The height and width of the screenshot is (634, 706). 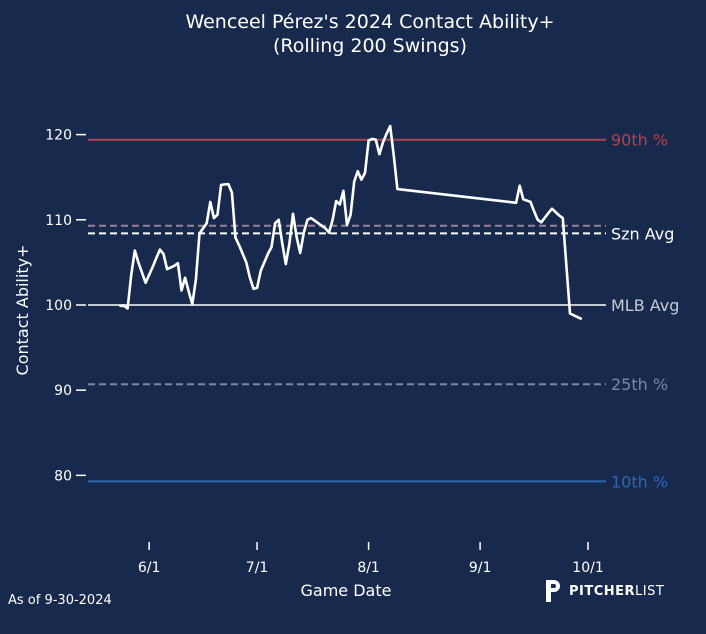 What do you see at coordinates (58, 136) in the screenshot?
I see `y-tick-label-4: 120` at bounding box center [58, 136].